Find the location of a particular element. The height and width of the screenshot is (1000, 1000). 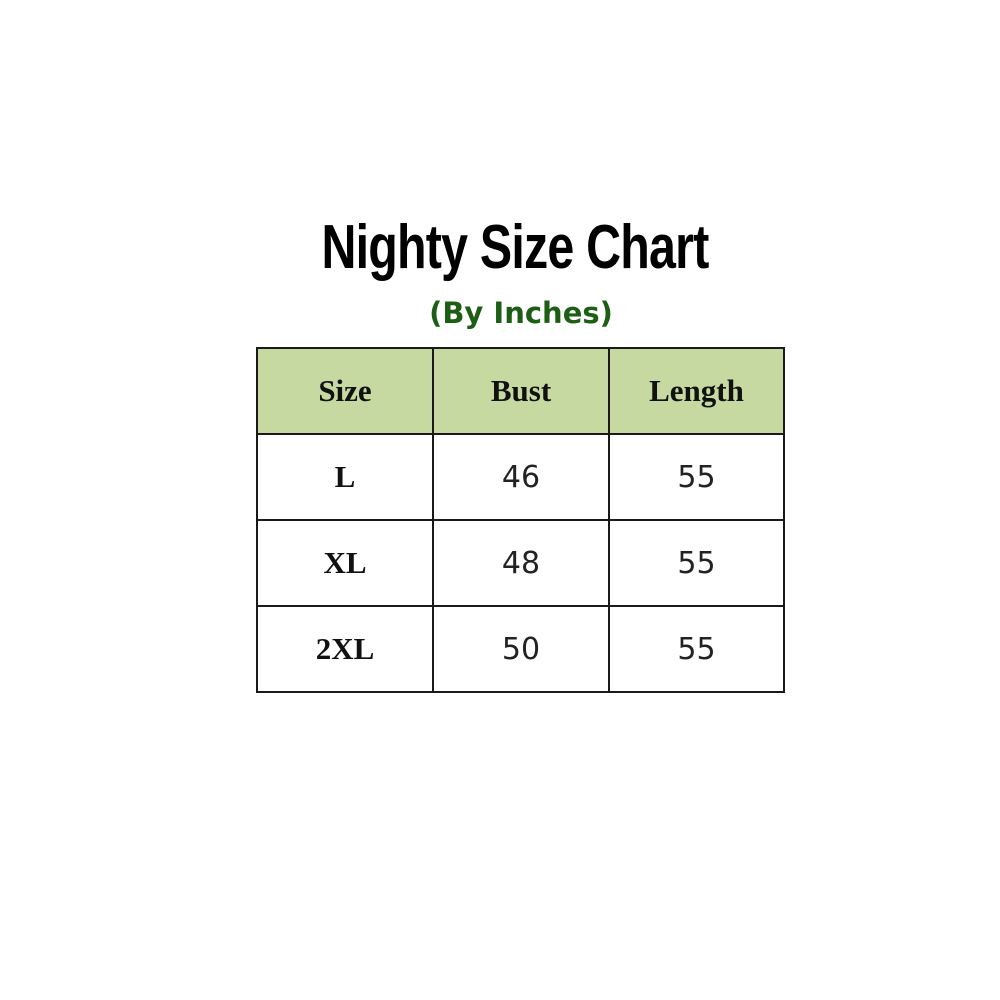

header-bust: Bust is located at coordinates (521, 391).